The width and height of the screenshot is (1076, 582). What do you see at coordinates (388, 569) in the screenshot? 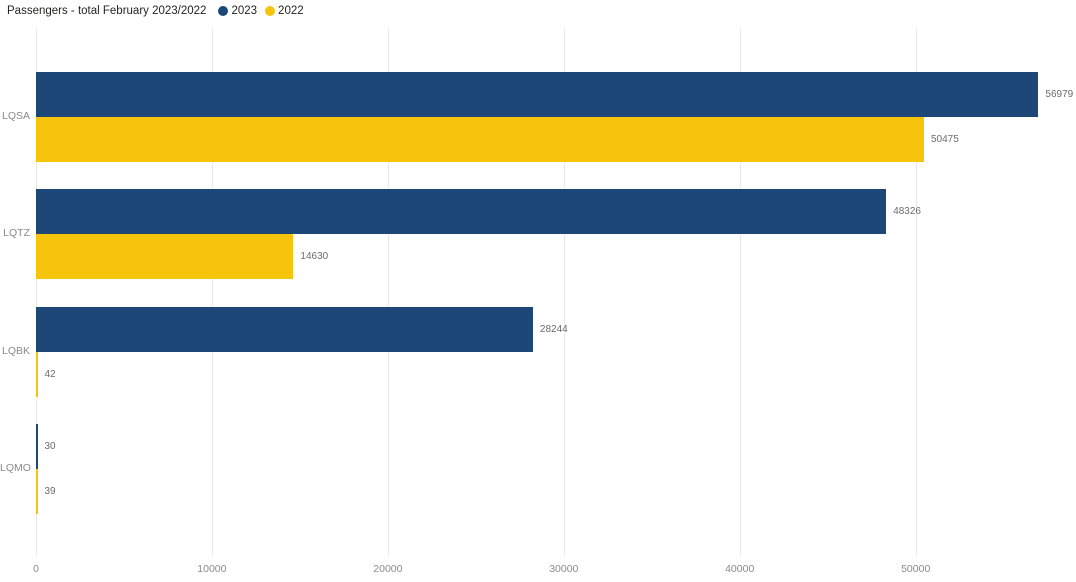
I see `x-axis-tick-label: 20000` at bounding box center [388, 569].